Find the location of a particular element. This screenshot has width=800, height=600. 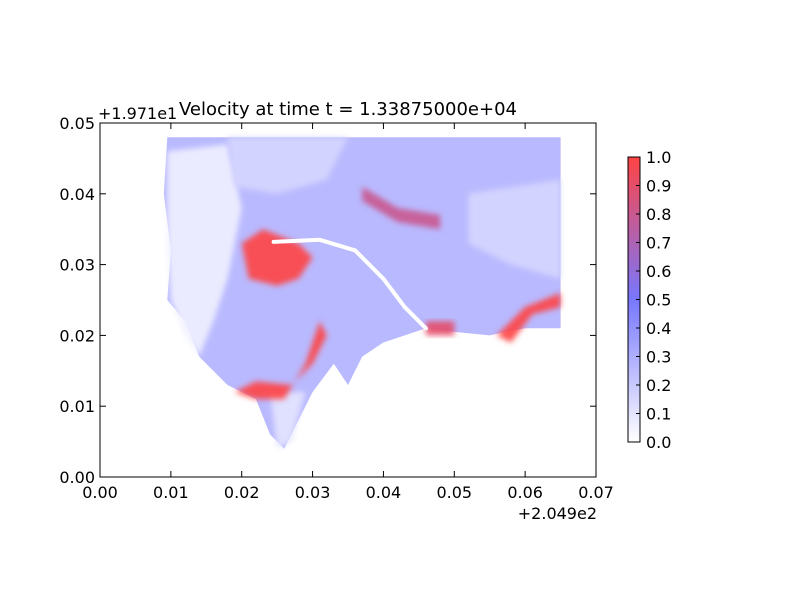

region-low-east is located at coordinates (514, 229).